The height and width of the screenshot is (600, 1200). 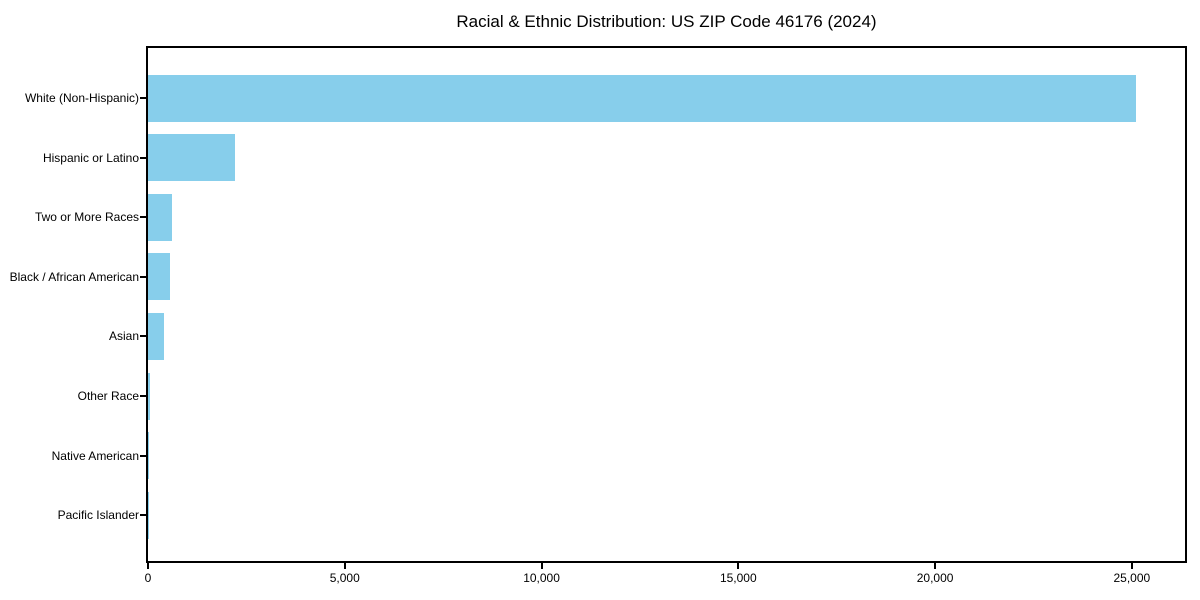 I want to click on x-axis-label: 15,000, so click(x=738, y=578).